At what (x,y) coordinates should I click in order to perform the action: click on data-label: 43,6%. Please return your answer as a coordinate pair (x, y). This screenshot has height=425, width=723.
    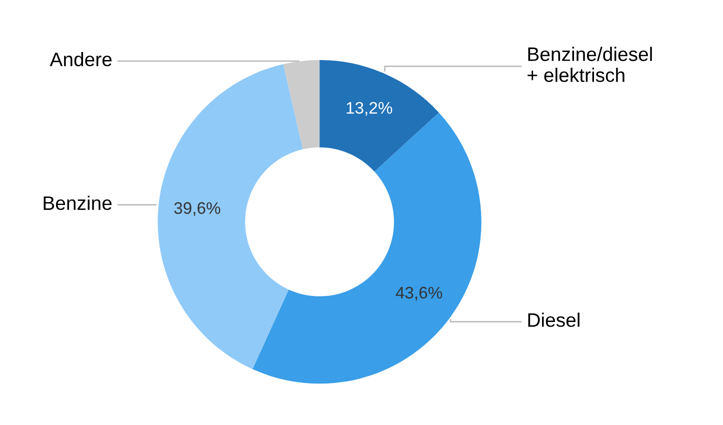
    Looking at the image, I should click on (419, 293).